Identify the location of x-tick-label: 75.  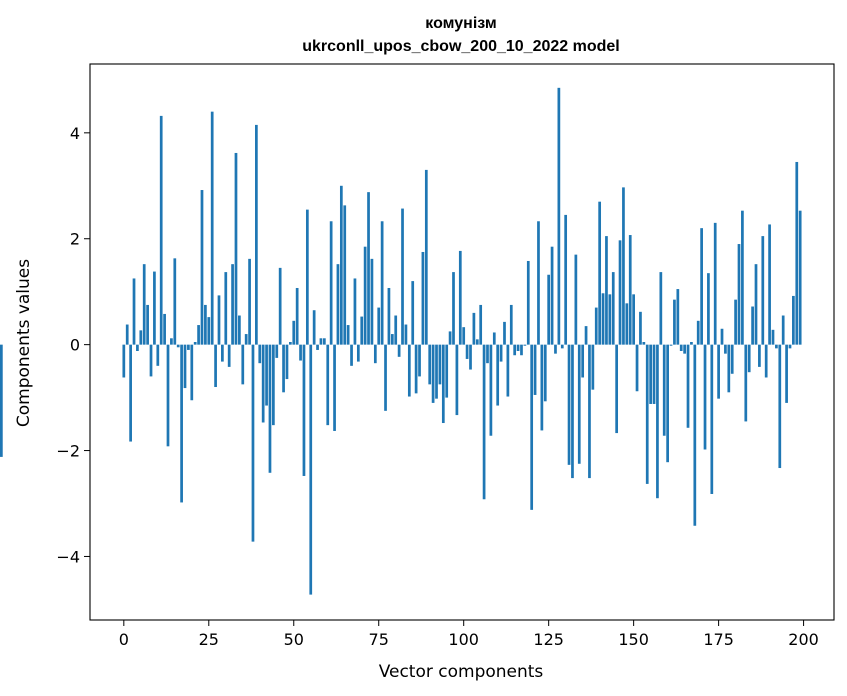
(379, 639).